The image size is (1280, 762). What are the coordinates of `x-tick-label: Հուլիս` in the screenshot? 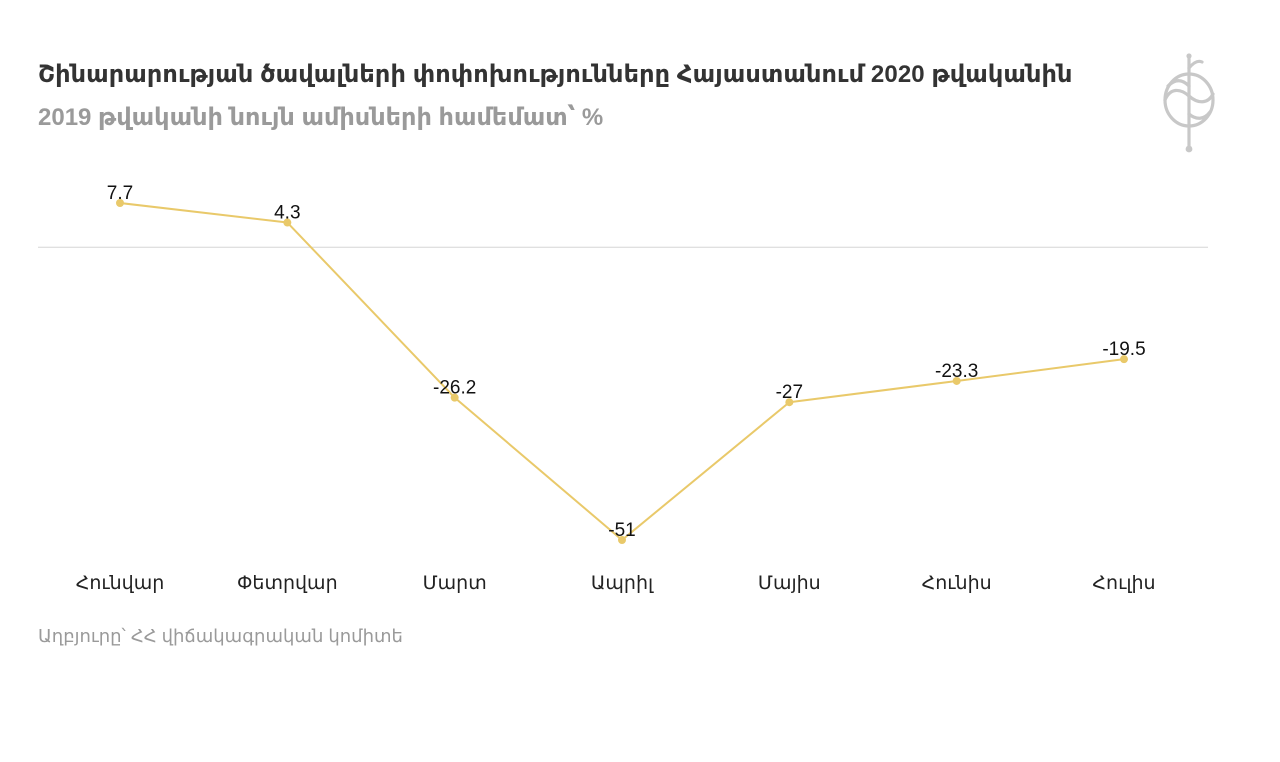 It's located at (1123, 583).